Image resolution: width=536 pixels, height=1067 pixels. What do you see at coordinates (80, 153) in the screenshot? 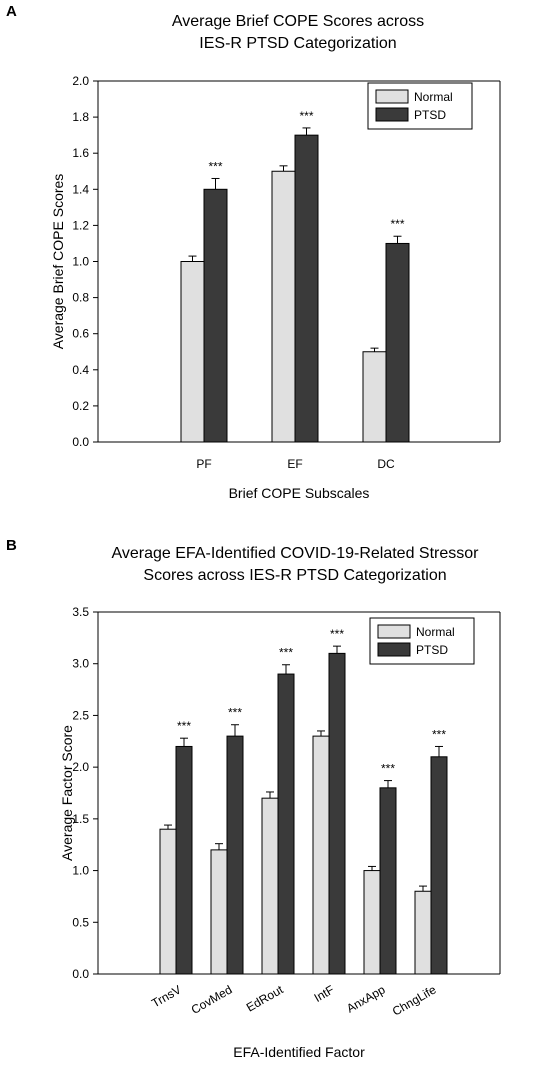
I see `y-tick-label: 1.6` at bounding box center [80, 153].